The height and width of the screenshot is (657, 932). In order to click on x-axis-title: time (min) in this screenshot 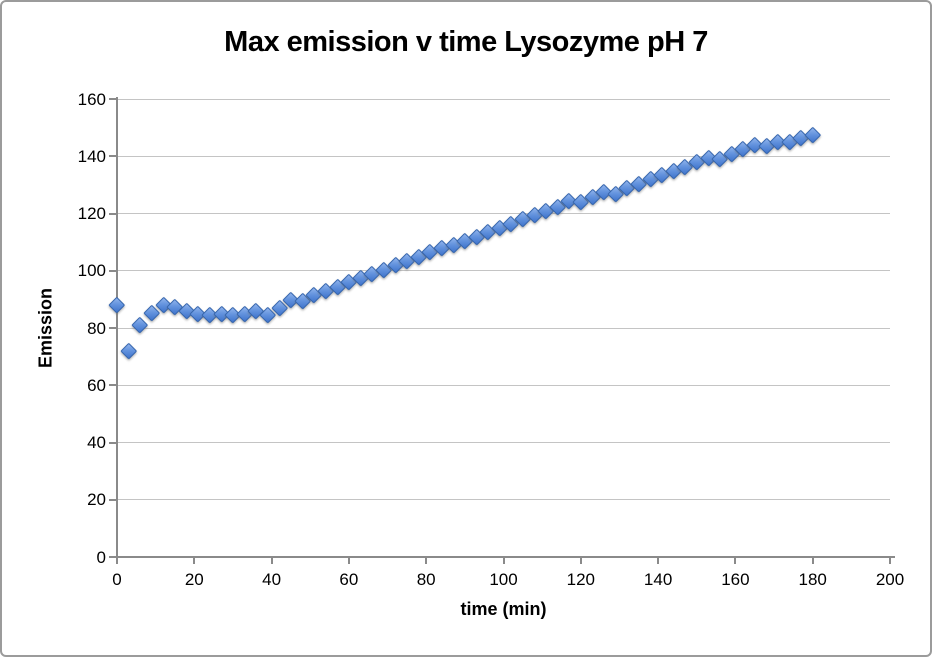, I will do `click(503, 609)`.